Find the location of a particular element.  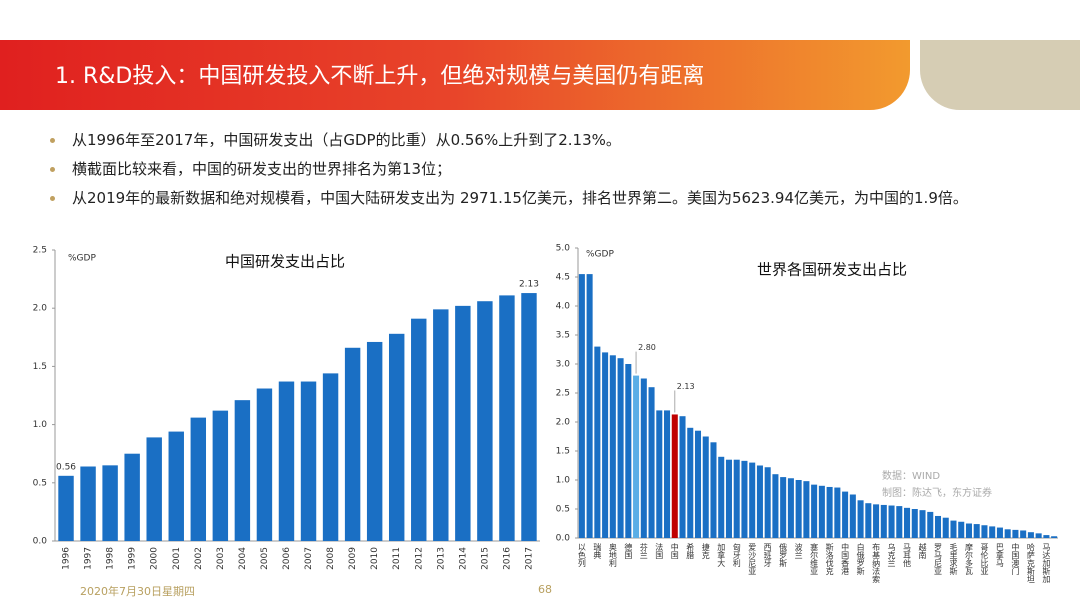

y-tick-label: 0.0 is located at coordinates (40, 542).